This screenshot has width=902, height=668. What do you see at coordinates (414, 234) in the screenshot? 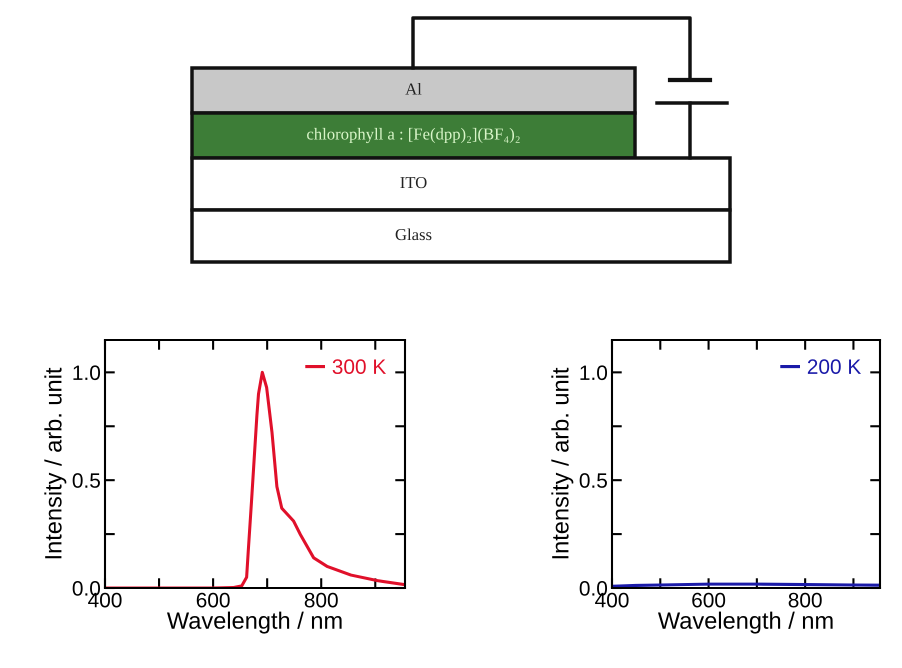
I see `text: Glass` at bounding box center [414, 234].